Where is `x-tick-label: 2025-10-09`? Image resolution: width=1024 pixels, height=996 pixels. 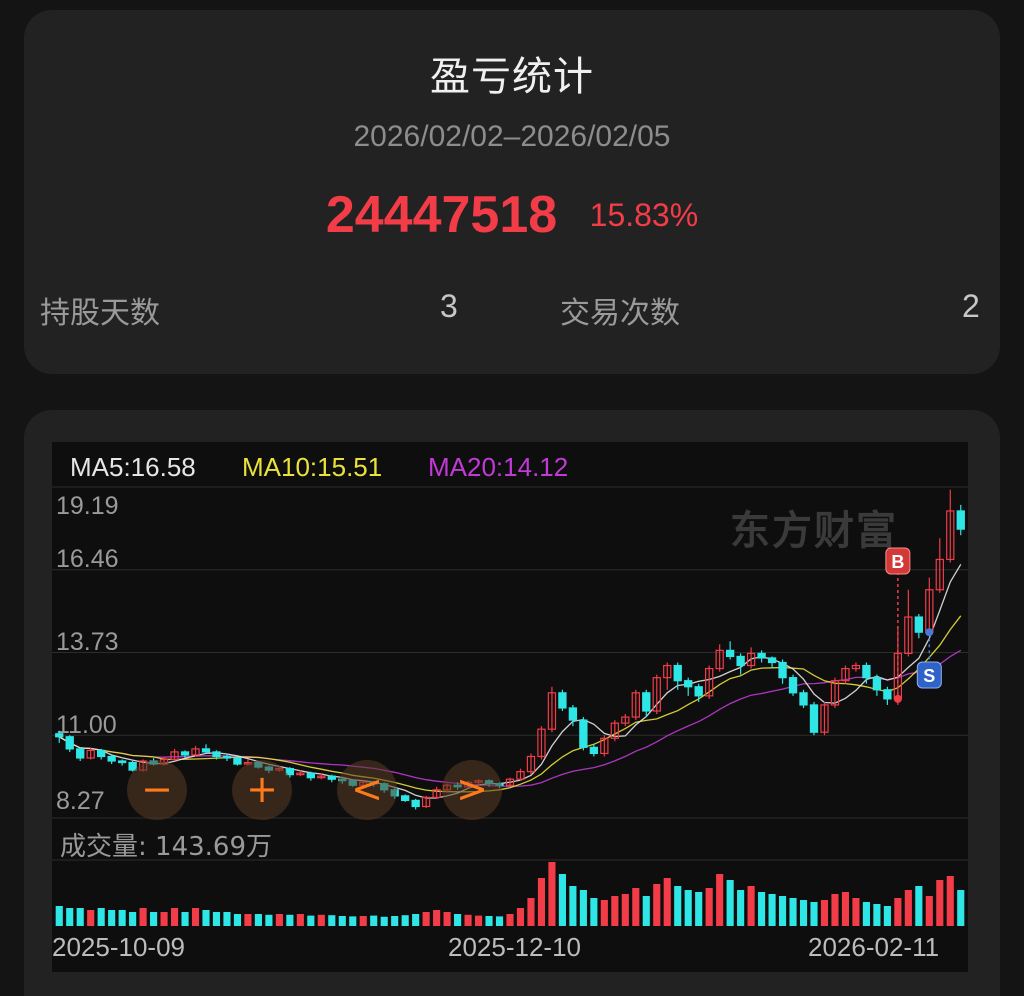
x-tick-label: 2025-10-09 is located at coordinates (118, 947).